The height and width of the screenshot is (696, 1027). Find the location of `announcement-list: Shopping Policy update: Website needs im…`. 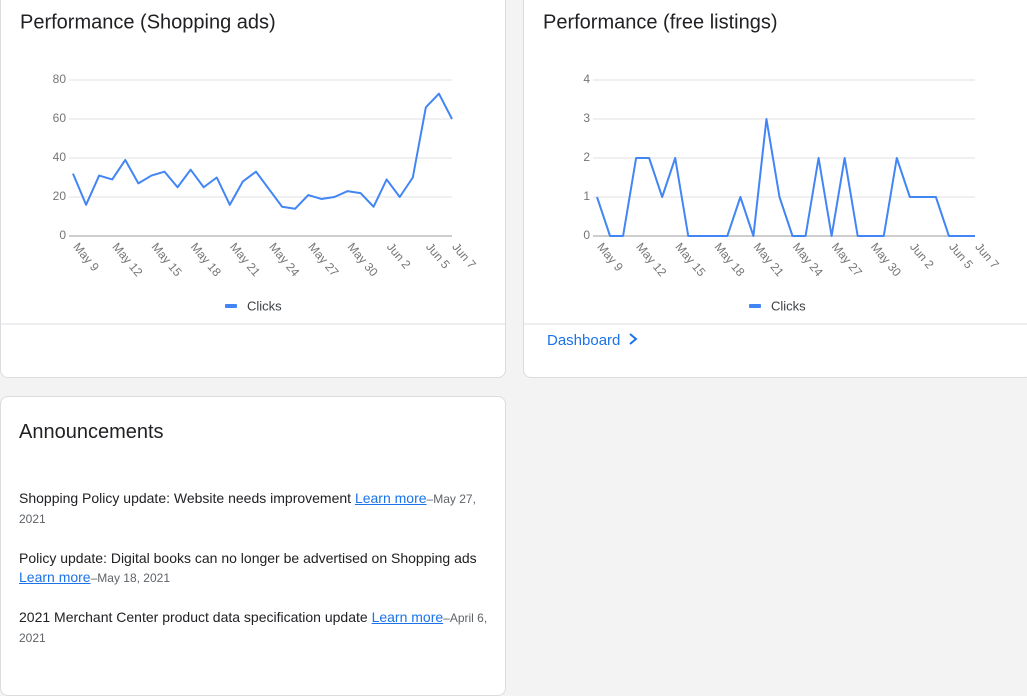

announcement-list: Shopping Policy update: Website needs im… is located at coordinates (255, 578).